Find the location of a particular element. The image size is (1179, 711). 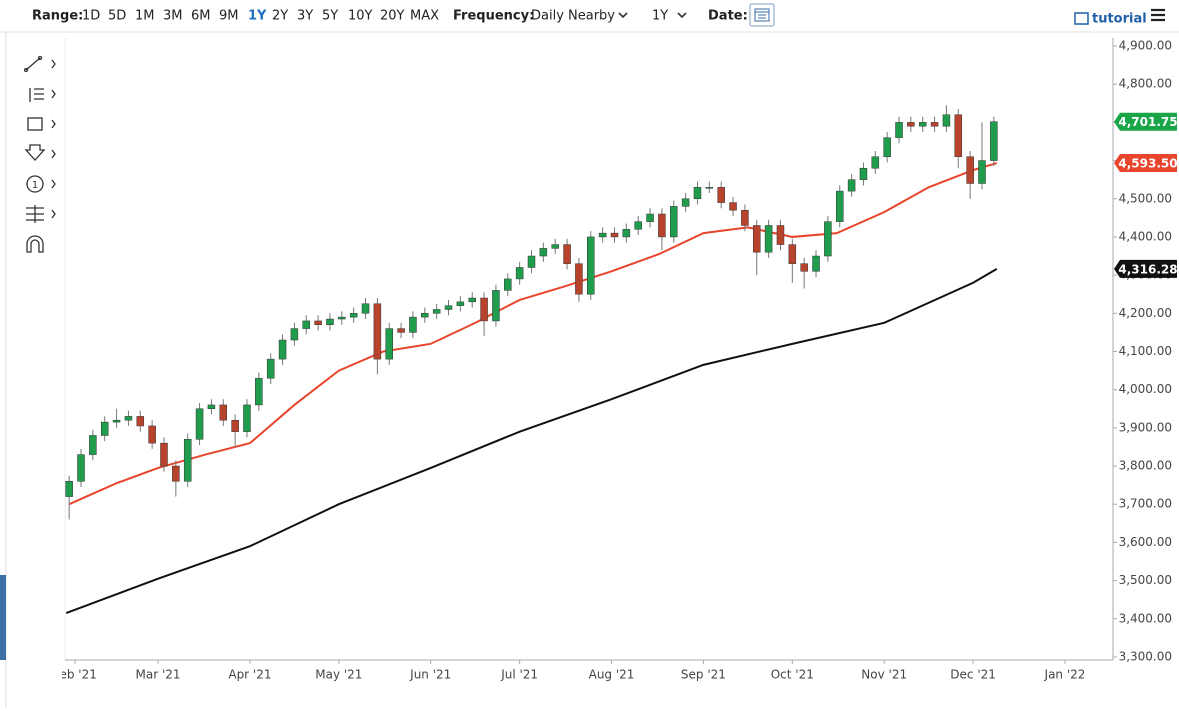

tutorial-link: tutorial is located at coordinates (1119, 19).